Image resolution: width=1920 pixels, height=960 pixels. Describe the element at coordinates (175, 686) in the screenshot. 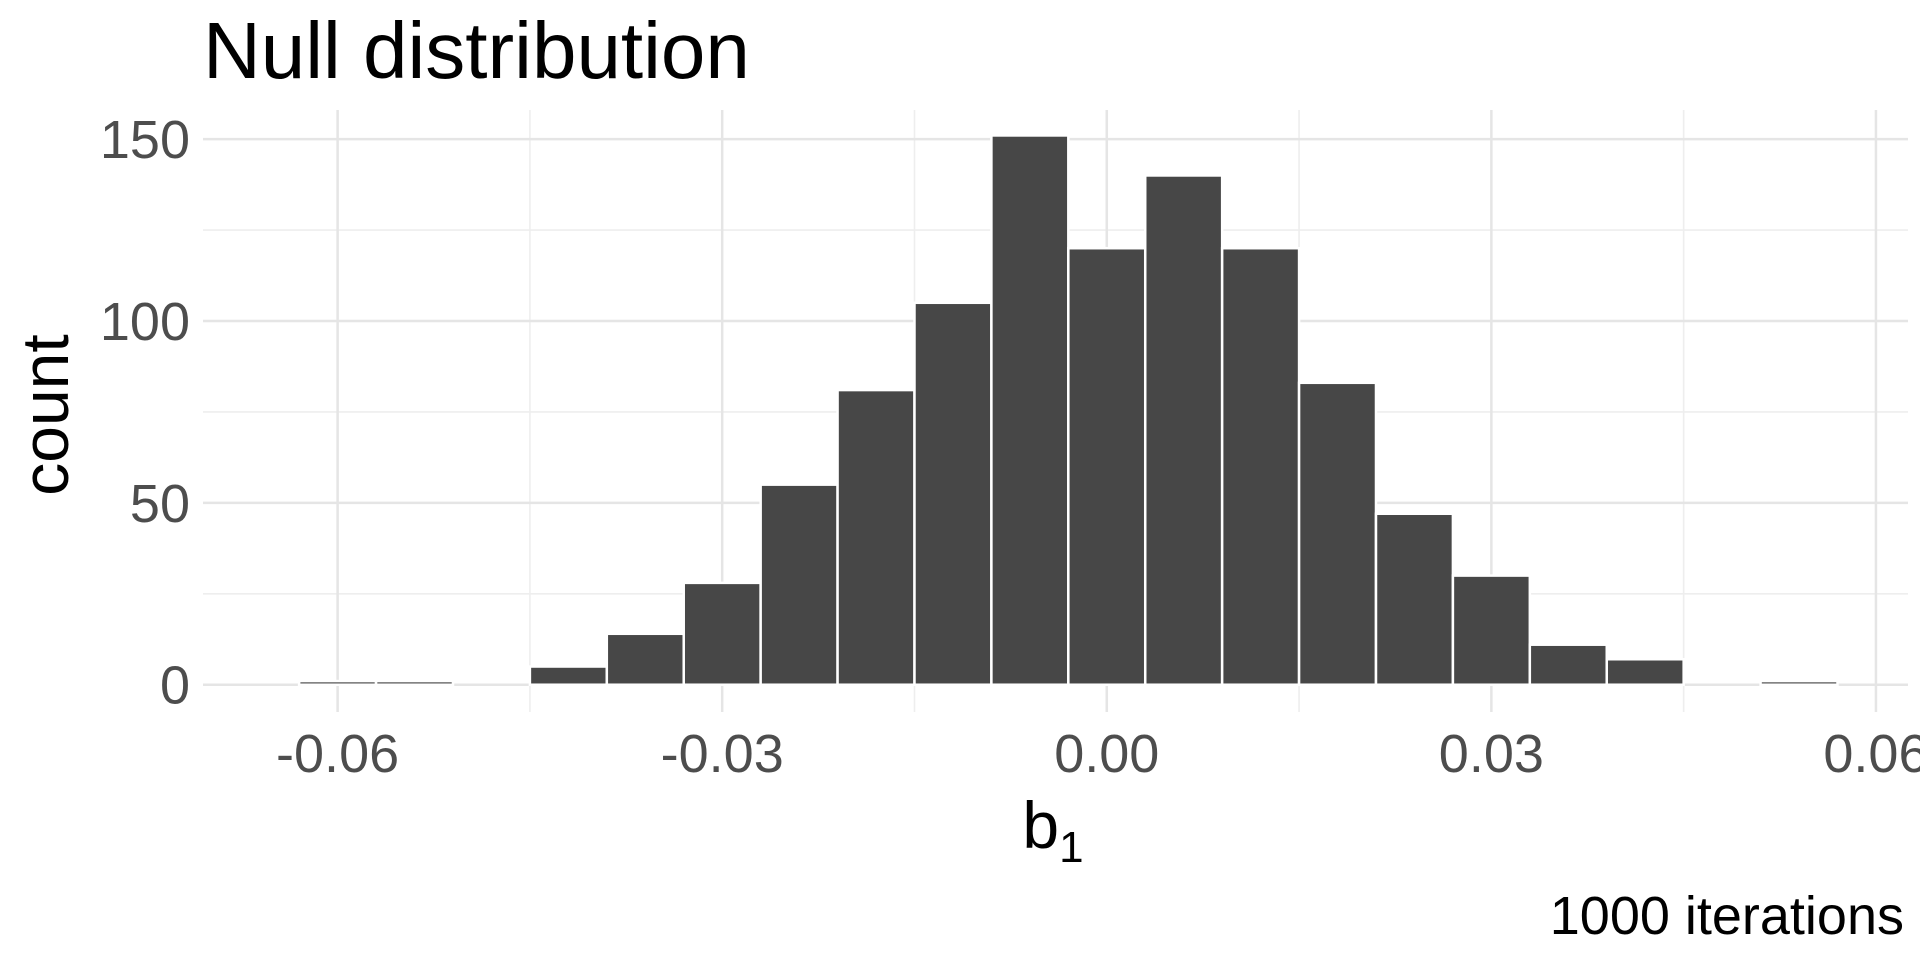

I see `y-tick-label: 0` at that location.